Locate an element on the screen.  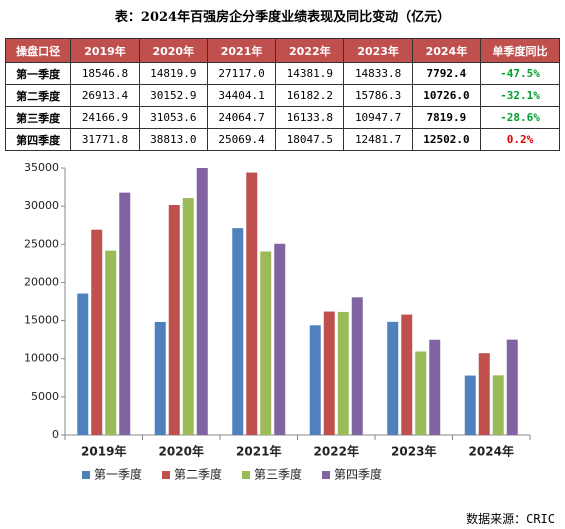
y-tick-label: 10000 is located at coordinates (41, 358).